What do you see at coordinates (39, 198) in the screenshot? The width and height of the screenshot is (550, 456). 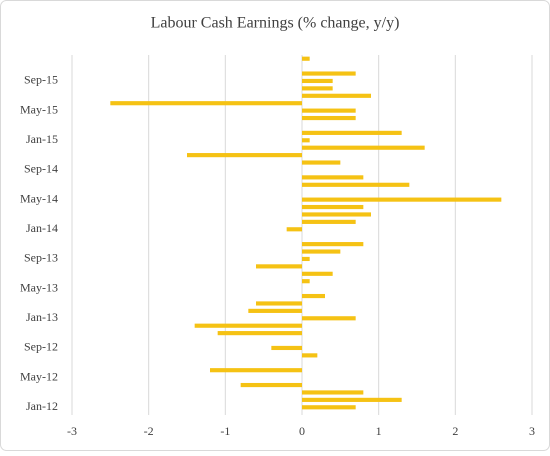 I see `y-tick-label: May-14` at bounding box center [39, 198].